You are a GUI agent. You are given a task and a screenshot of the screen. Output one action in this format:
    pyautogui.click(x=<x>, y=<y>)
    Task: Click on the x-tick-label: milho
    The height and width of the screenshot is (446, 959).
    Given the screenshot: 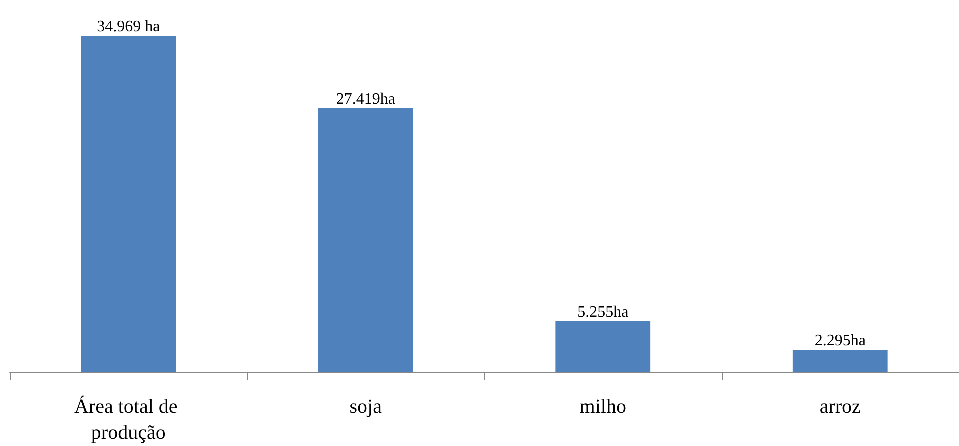 What is the action you would take?
    pyautogui.click(x=603, y=407)
    